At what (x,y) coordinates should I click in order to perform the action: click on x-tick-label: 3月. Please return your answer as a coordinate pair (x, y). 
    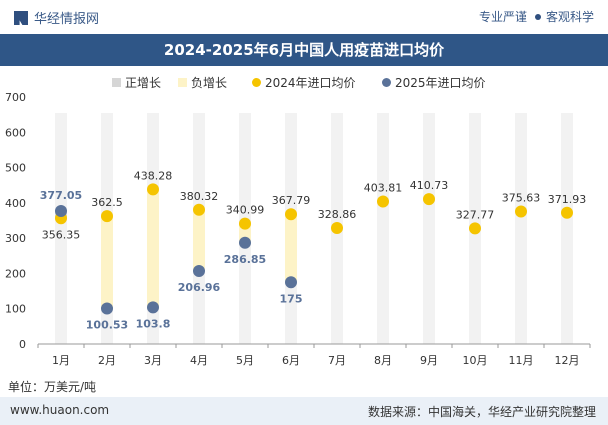
    Looking at the image, I should click on (153, 360).